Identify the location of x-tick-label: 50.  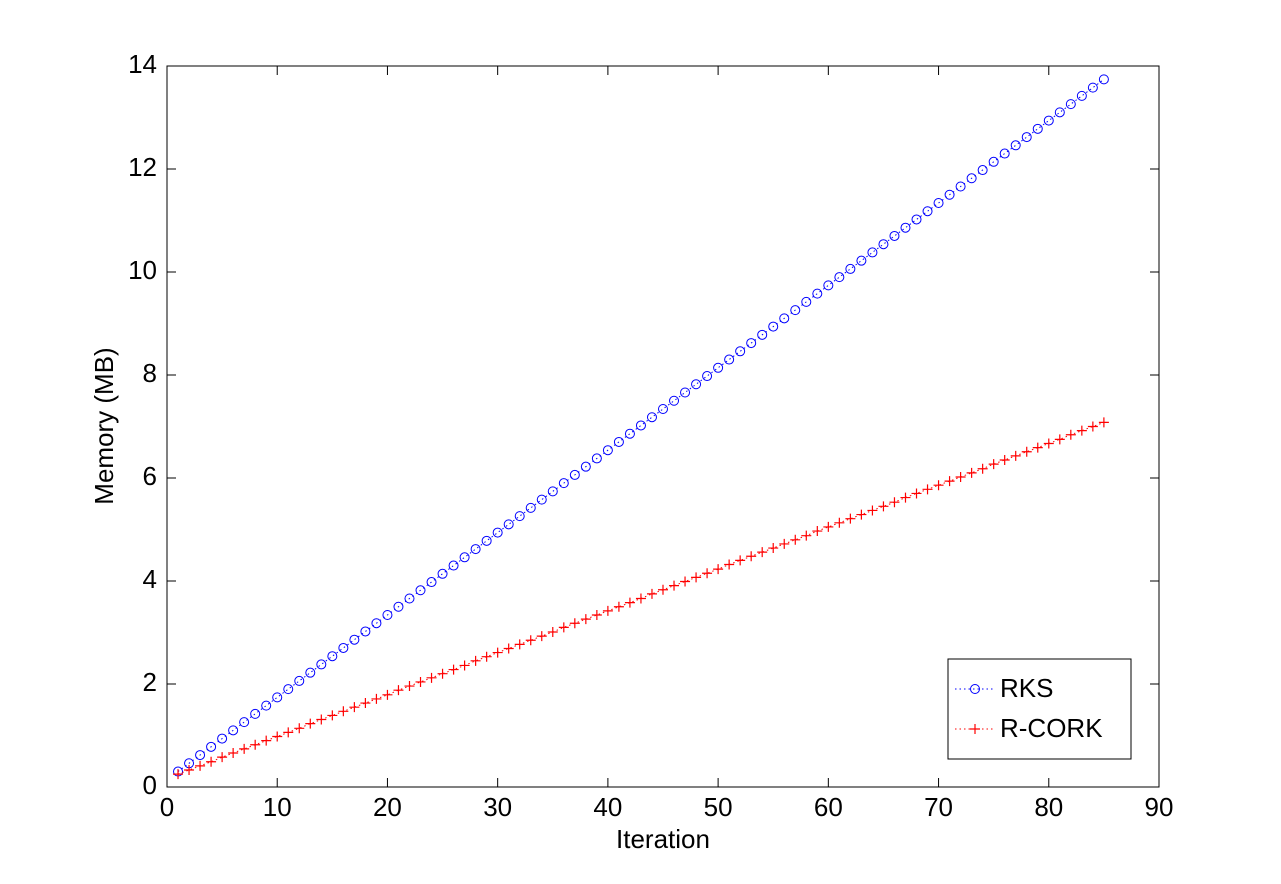
(718, 807).